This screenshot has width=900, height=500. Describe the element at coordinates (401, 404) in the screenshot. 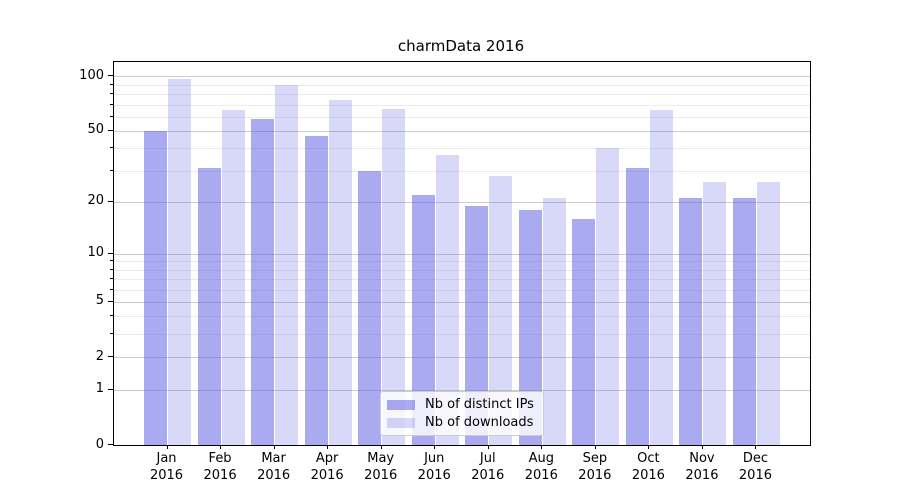

I see `legend-swatch-distinct-ips` at that location.